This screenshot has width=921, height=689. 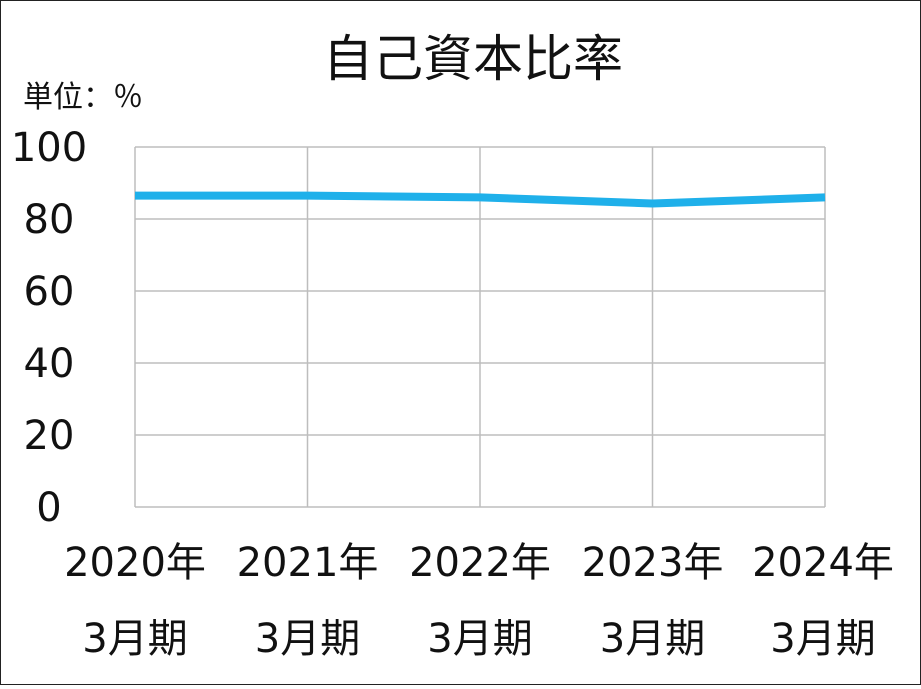 What do you see at coordinates (49, 220) in the screenshot?
I see `y-tick-label: 80` at bounding box center [49, 220].